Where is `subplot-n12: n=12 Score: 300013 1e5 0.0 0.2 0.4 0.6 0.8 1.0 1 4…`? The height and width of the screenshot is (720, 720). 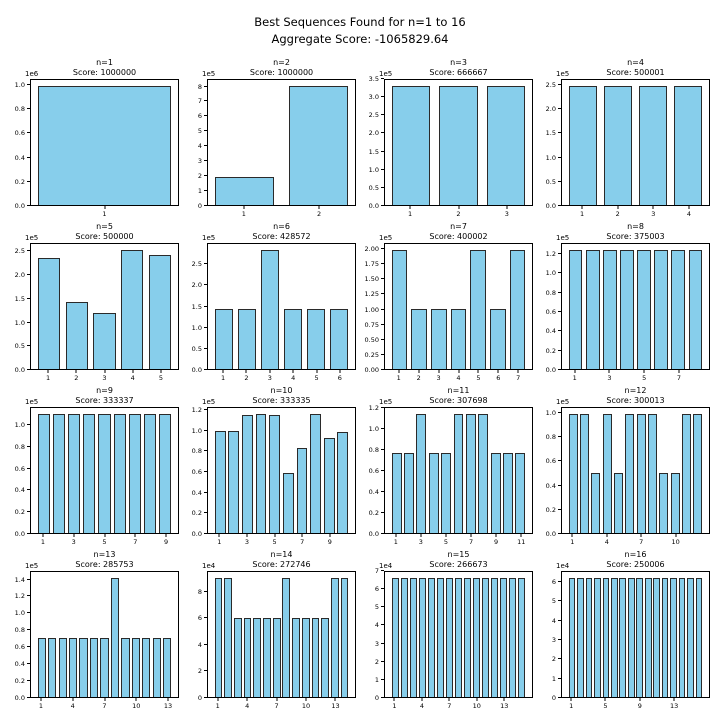 subplot-n12: n=12 Score: 300013 1e5 0.0 0.2 0.4 0.6 0.8 1.0 1 4… is located at coordinates (625, 466).